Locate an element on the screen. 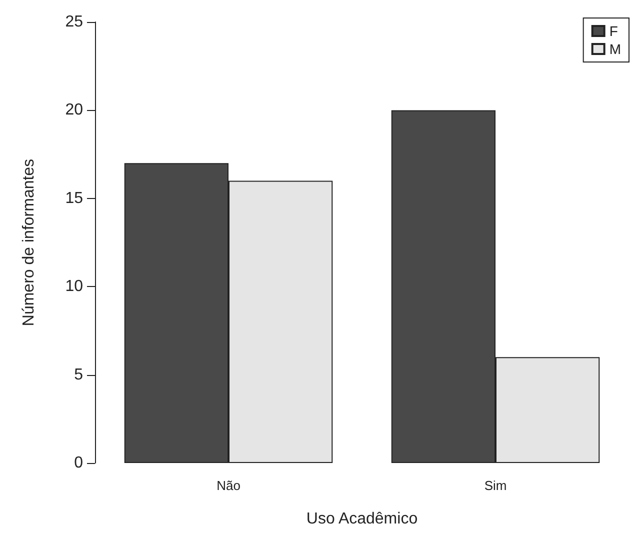  x-tick-label: Não is located at coordinates (228, 485).